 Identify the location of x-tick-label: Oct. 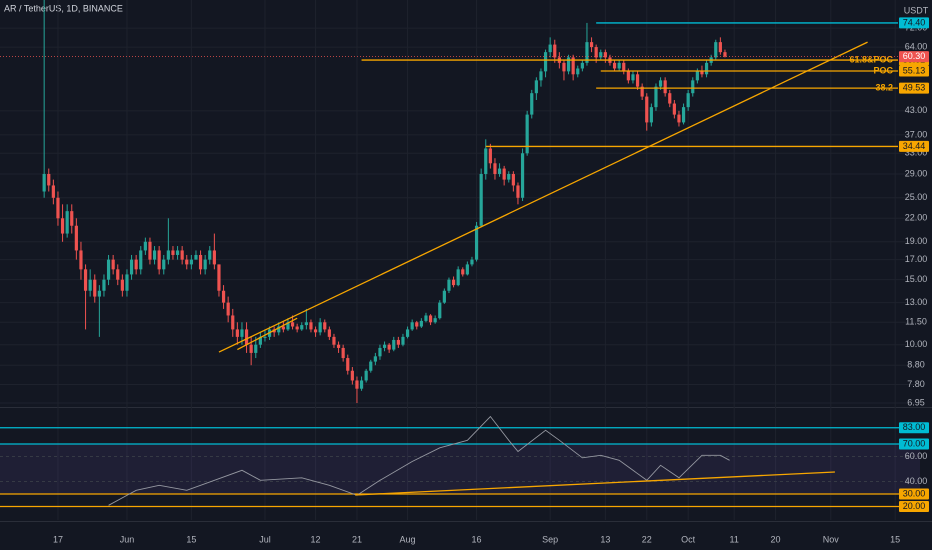
(688, 539).